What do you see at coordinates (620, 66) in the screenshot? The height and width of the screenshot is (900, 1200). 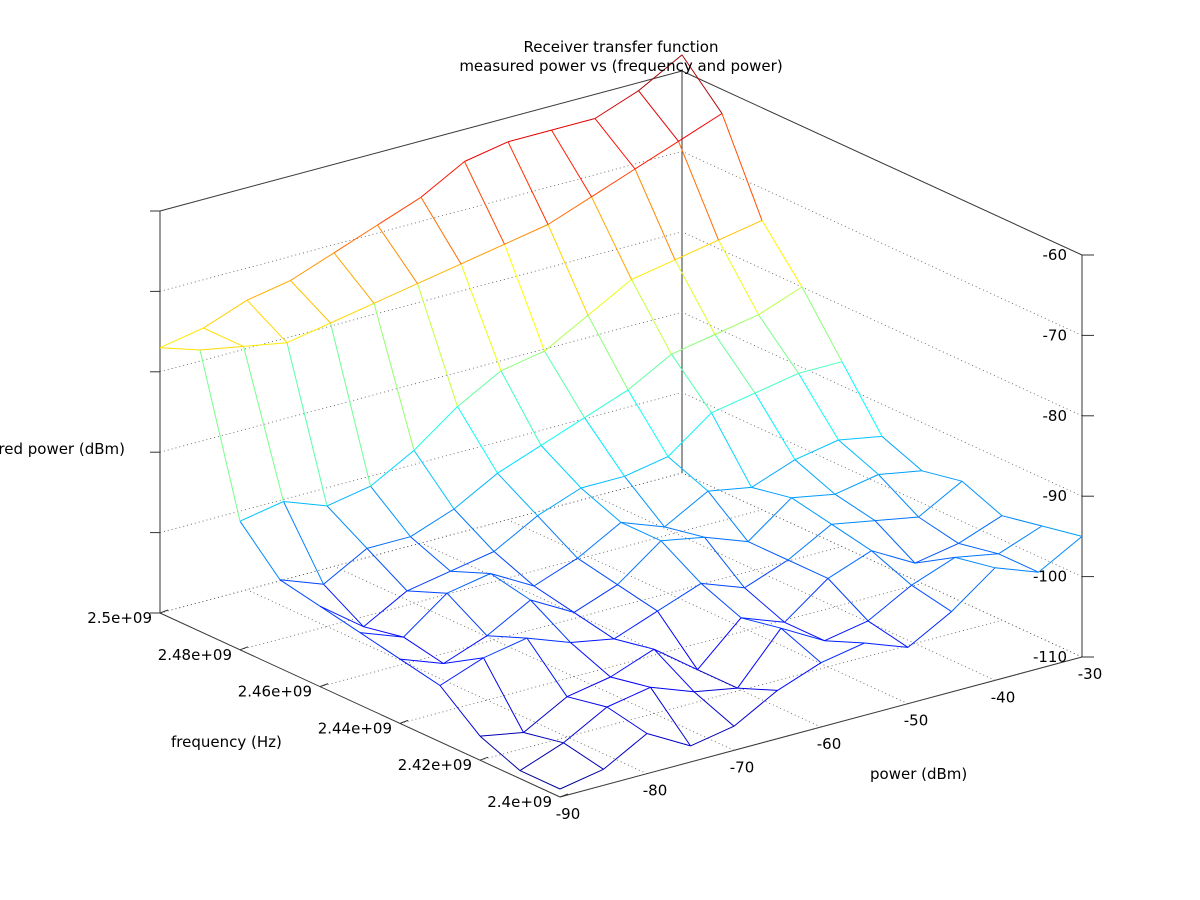 I see `chart-subtitle: measured power vs (frequency and power)` at bounding box center [620, 66].